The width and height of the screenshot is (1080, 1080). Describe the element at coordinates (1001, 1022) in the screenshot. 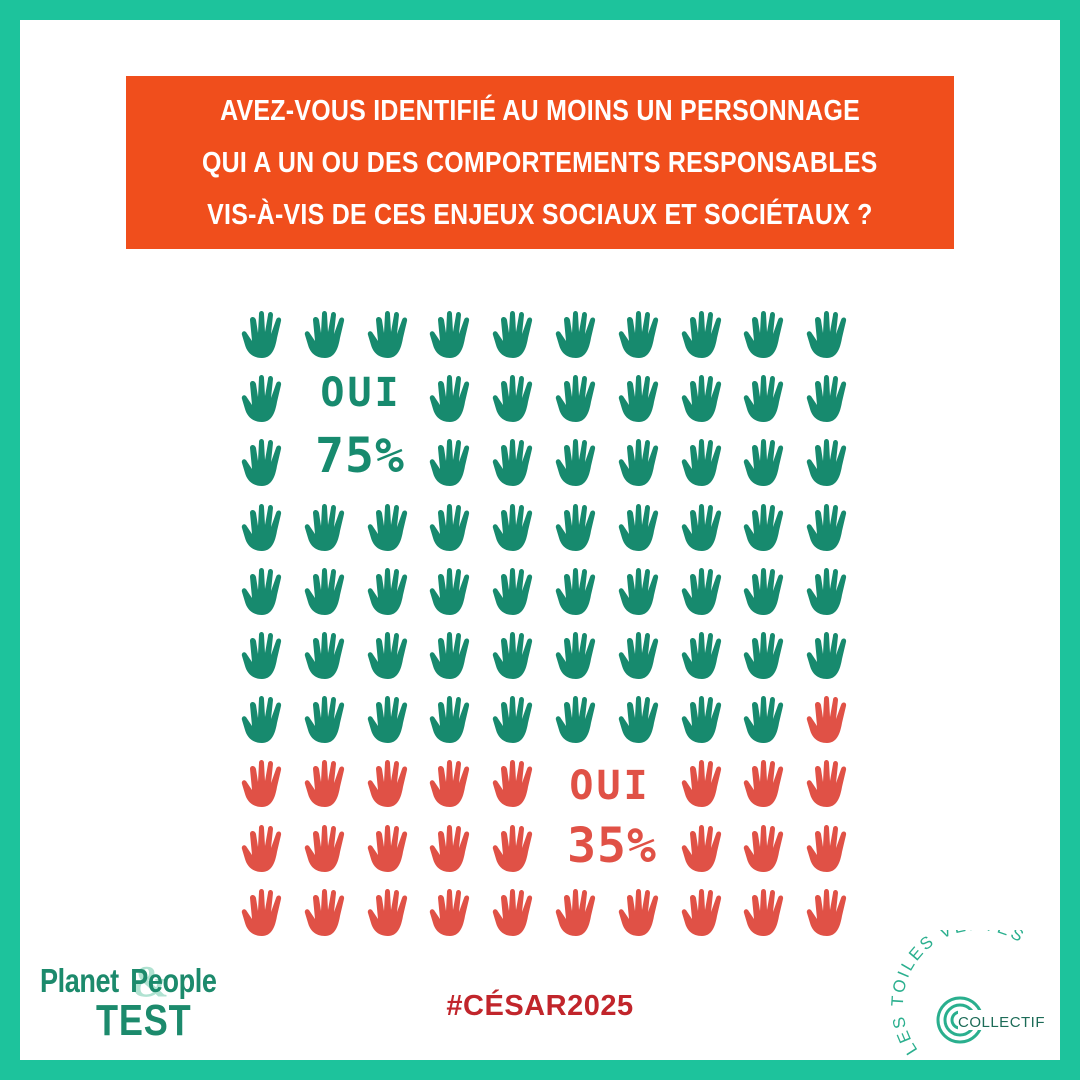

I see `logo-collectif-word: COLLECTIF` at that location.